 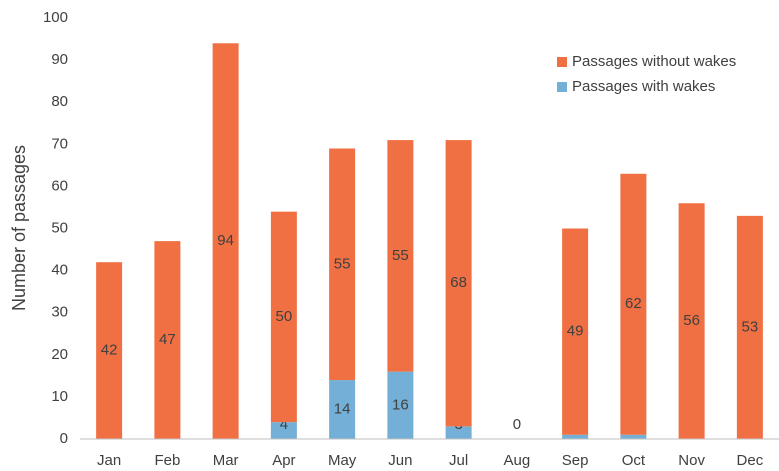 What do you see at coordinates (634, 460) in the screenshot?
I see `x-tick-label: Oct` at bounding box center [634, 460].